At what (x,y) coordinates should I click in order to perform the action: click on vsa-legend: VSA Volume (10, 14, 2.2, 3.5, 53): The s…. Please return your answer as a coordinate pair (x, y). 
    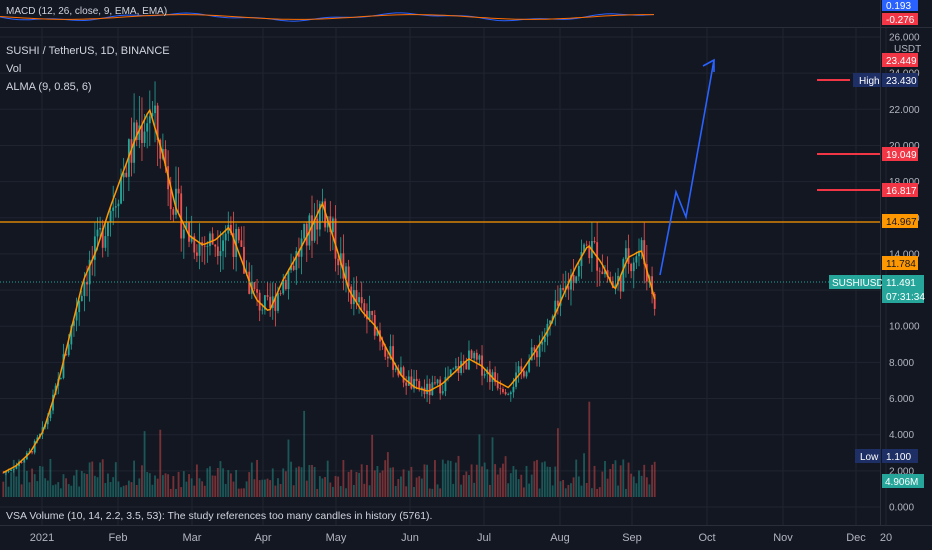
    Looking at the image, I should click on (219, 516).